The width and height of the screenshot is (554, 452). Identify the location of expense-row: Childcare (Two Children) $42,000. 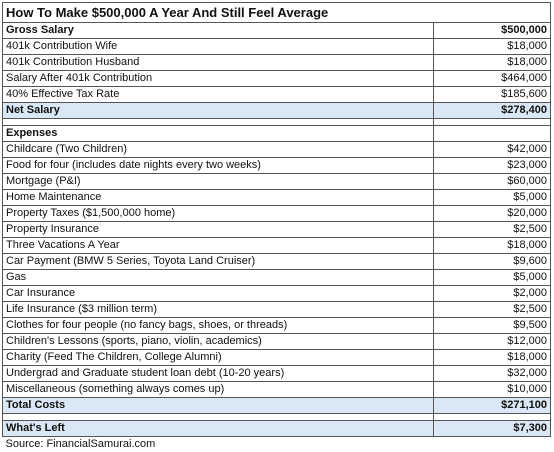
(277, 150).